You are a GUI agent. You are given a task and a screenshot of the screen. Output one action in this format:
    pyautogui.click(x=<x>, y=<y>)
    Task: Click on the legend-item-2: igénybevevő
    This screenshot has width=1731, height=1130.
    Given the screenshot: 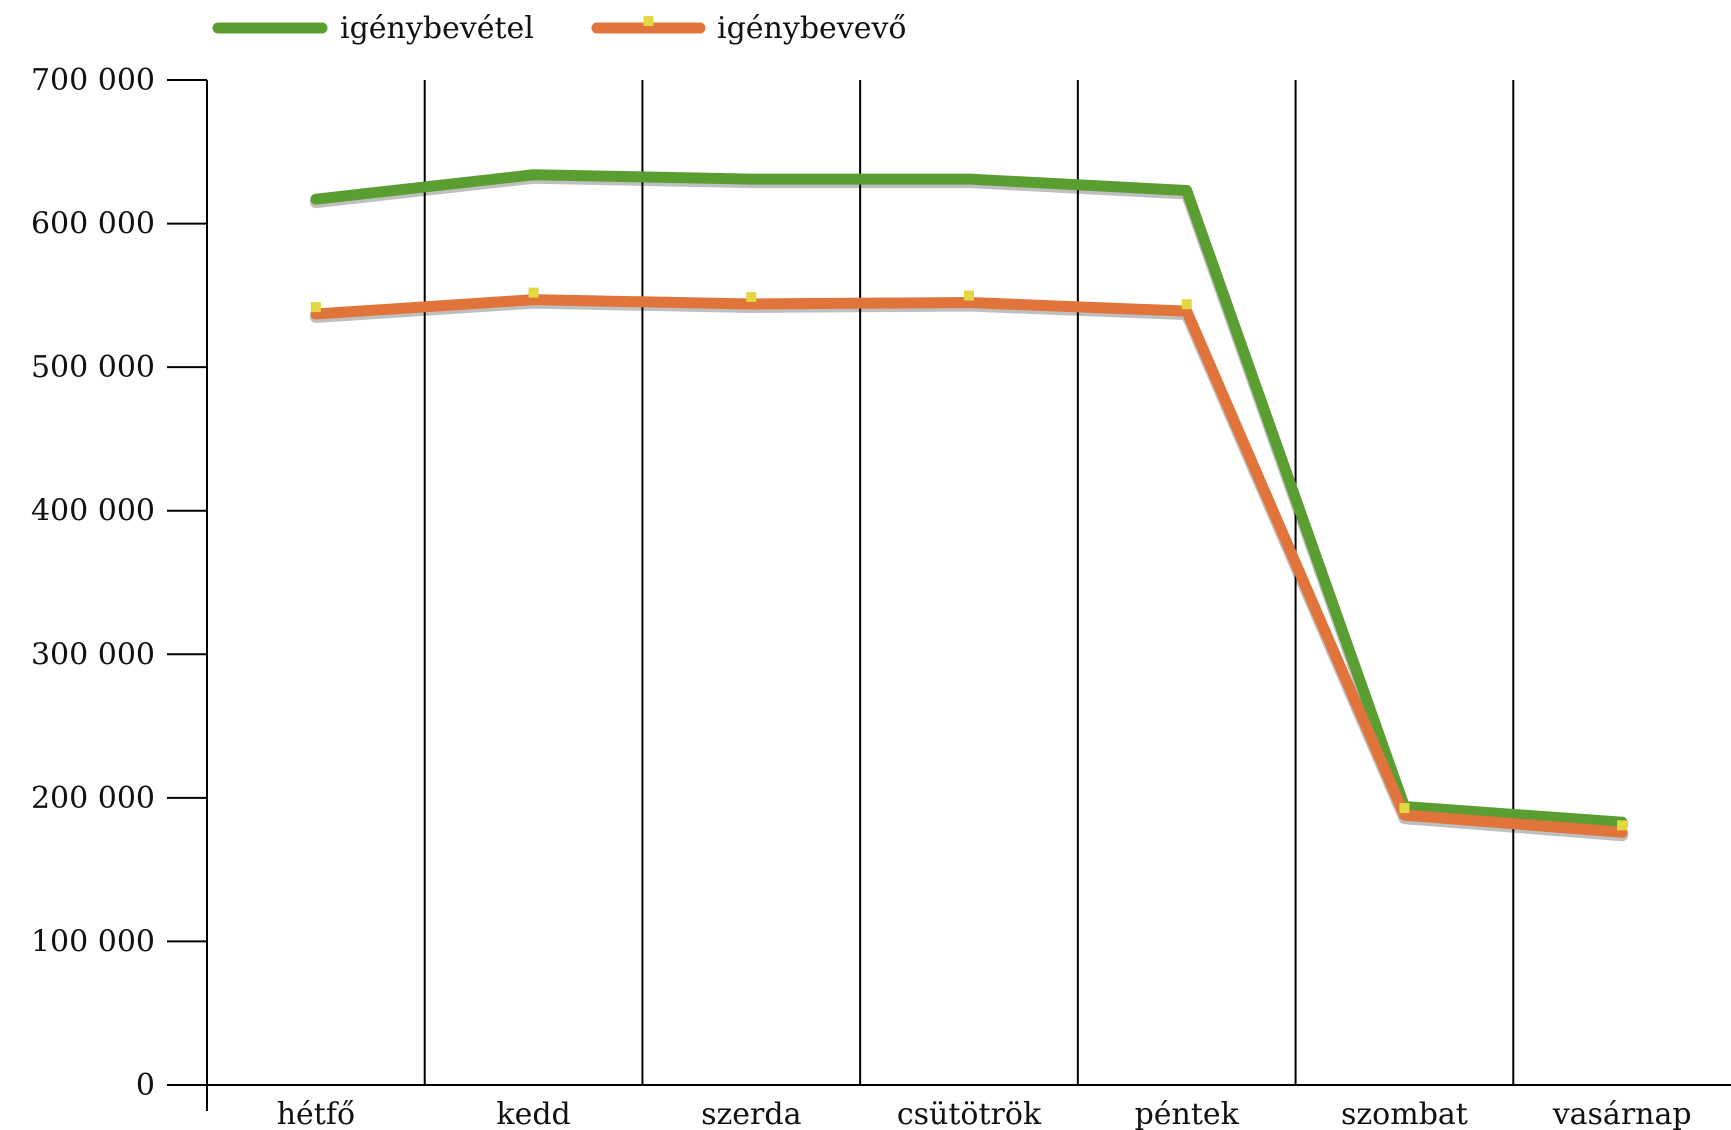 What is the action you would take?
    pyautogui.click(x=749, y=28)
    